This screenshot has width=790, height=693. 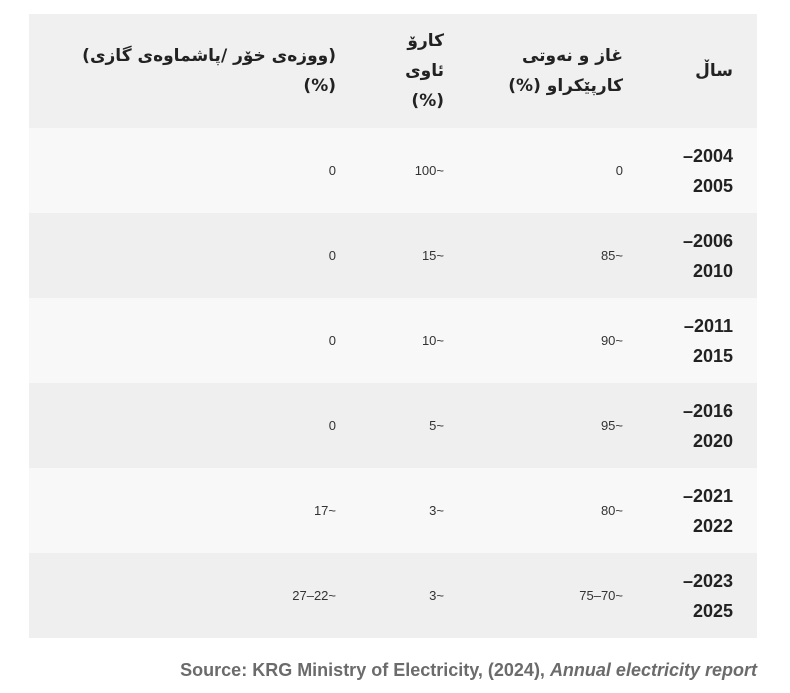 What do you see at coordinates (611, 425) in the screenshot?
I see `value-cell: ~95` at bounding box center [611, 425].